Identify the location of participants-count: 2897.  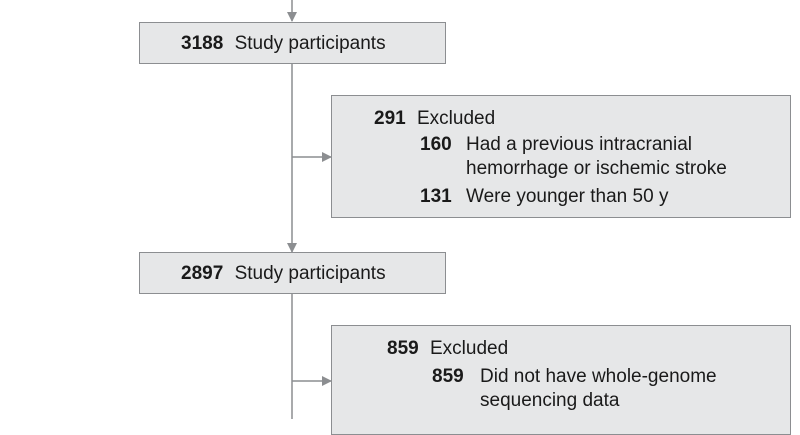
(202, 273).